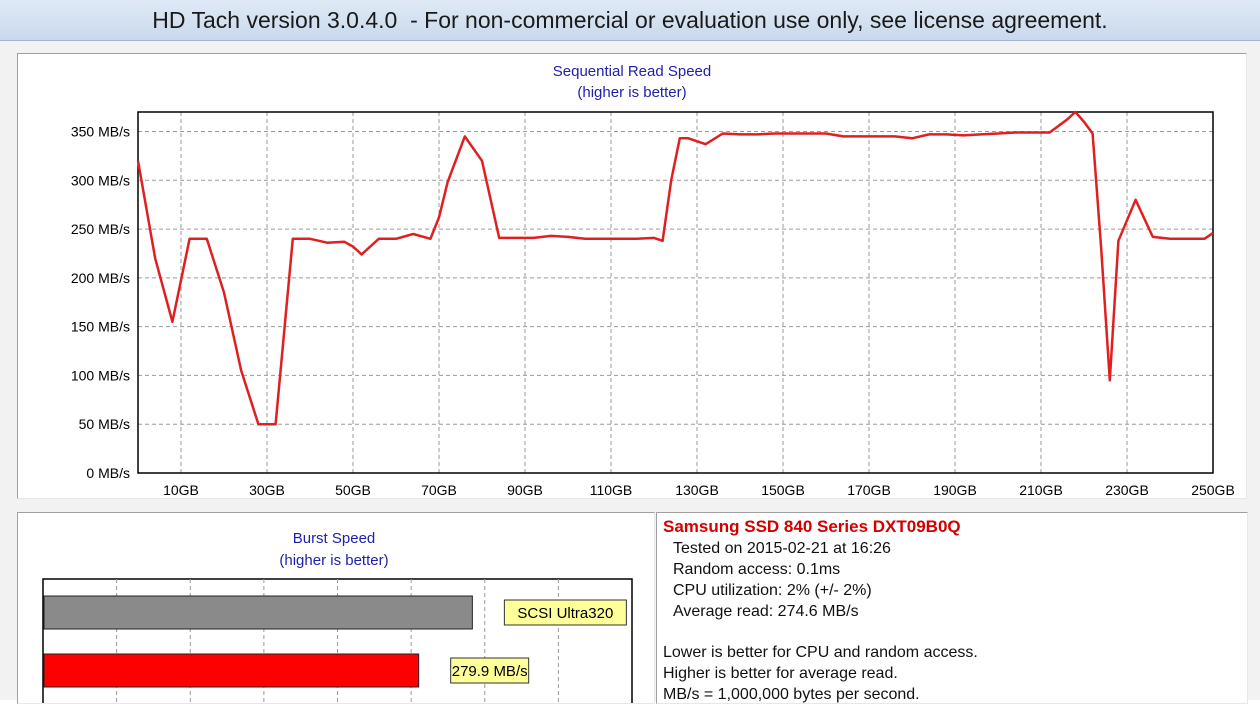 This screenshot has width=1260, height=704. What do you see at coordinates (333, 560) in the screenshot?
I see `burst-subtitle: (higher is better)` at bounding box center [333, 560].